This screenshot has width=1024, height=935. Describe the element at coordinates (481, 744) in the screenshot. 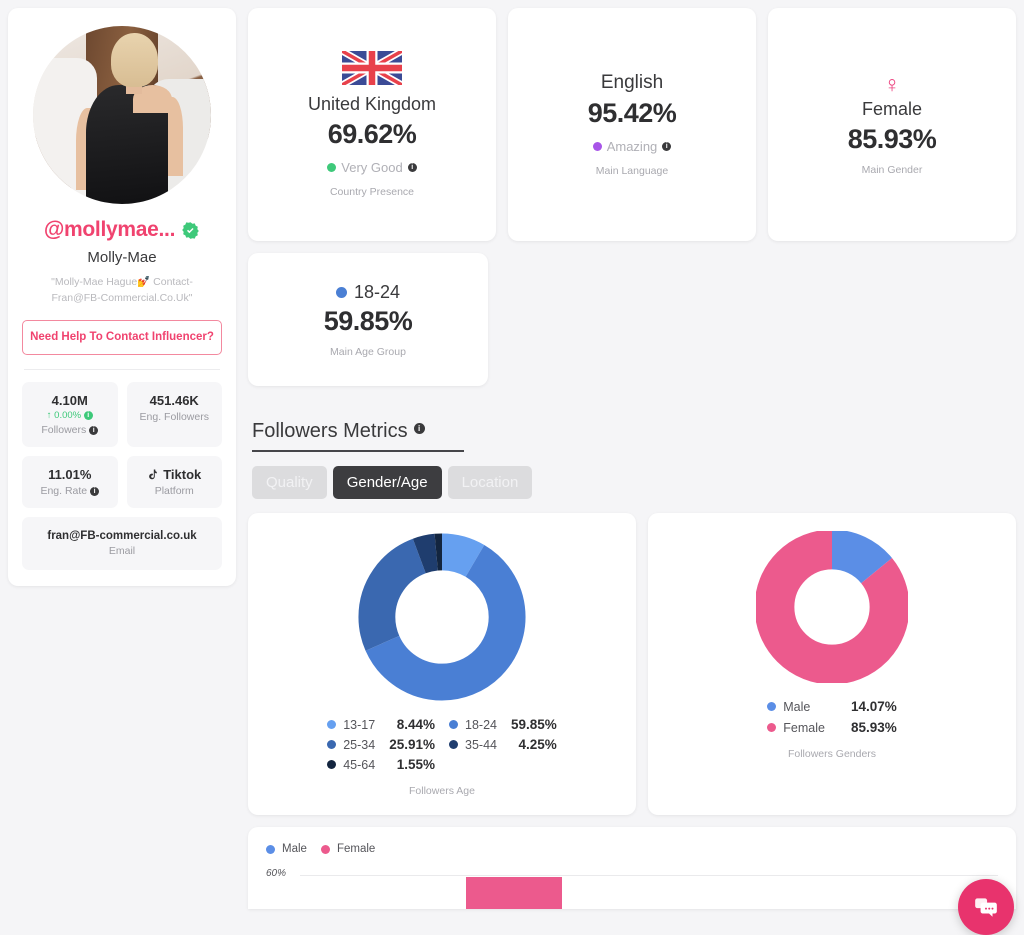

I see `legend-label: 35-44` at that location.